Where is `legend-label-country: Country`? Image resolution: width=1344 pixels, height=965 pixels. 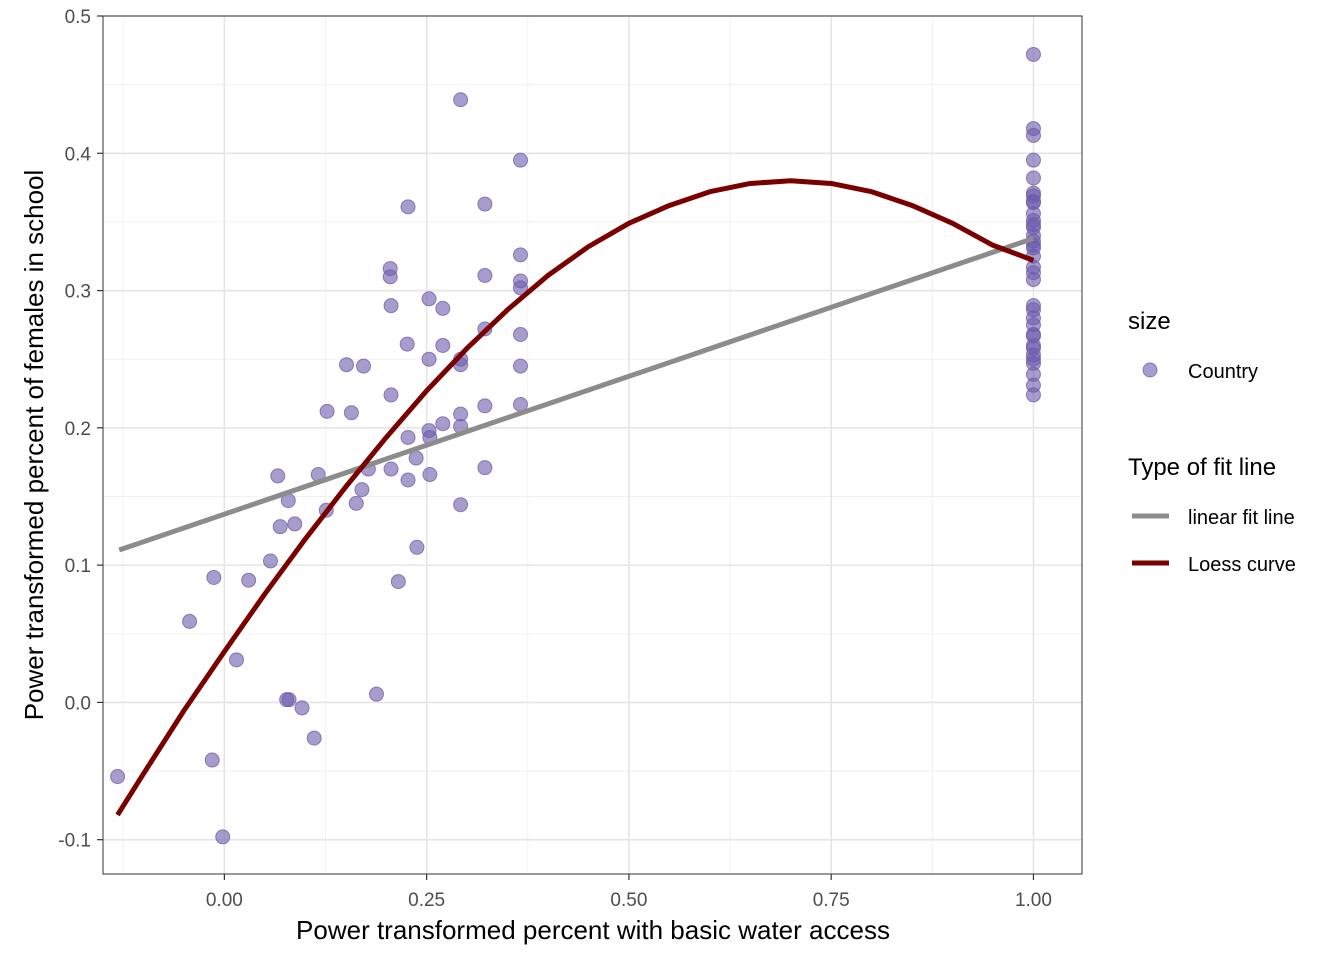 legend-label-country: Country is located at coordinates (1223, 372).